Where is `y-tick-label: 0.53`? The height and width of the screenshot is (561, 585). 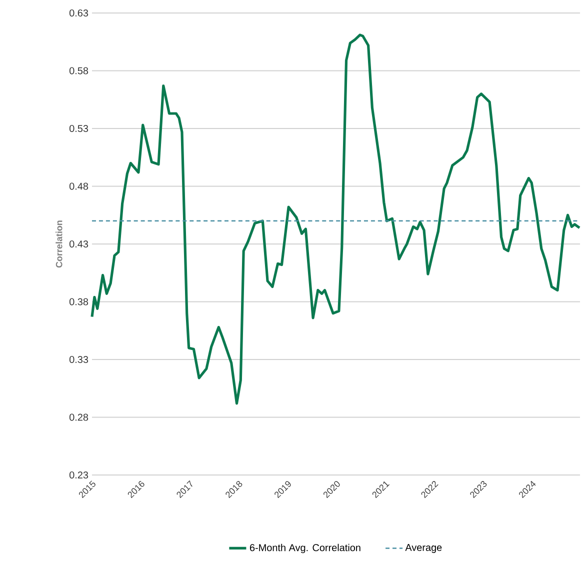 y-tick-label: 0.53 is located at coordinates (78, 128).